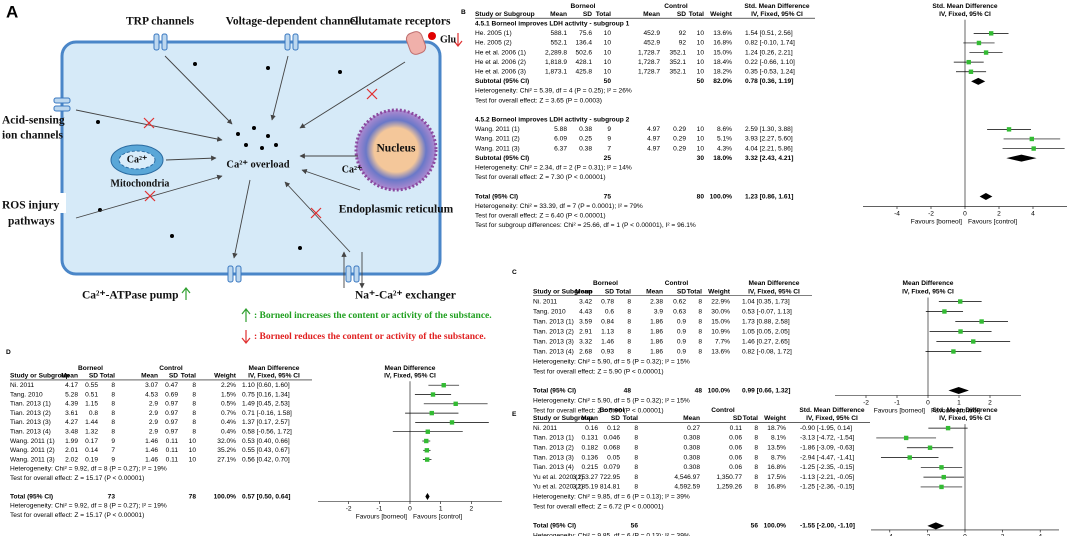  Describe the element at coordinates (583, 52) in the screenshot. I see `study-cell: 502.6` at that location.